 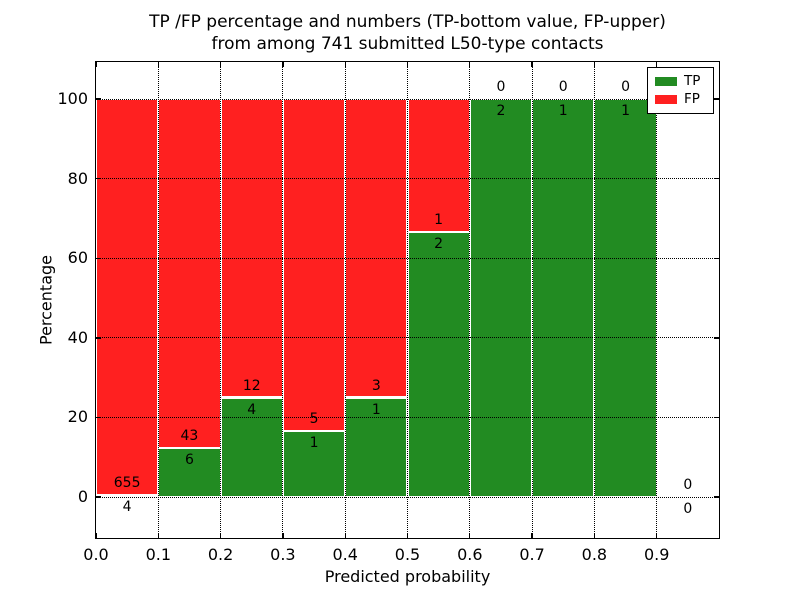 I want to click on x-tick-label-0.0: 0.0, so click(x=96, y=554).